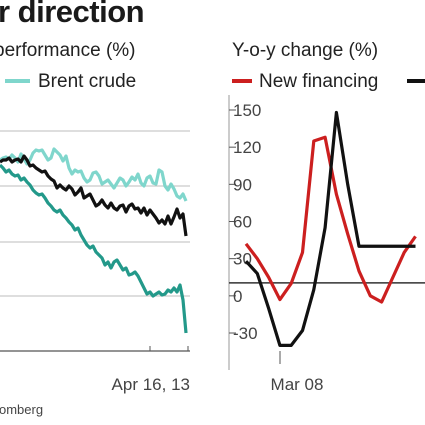 The image size is (425, 425). What do you see at coordinates (237, 296) in the screenshot?
I see `y-tick-label: 0` at bounding box center [237, 296].